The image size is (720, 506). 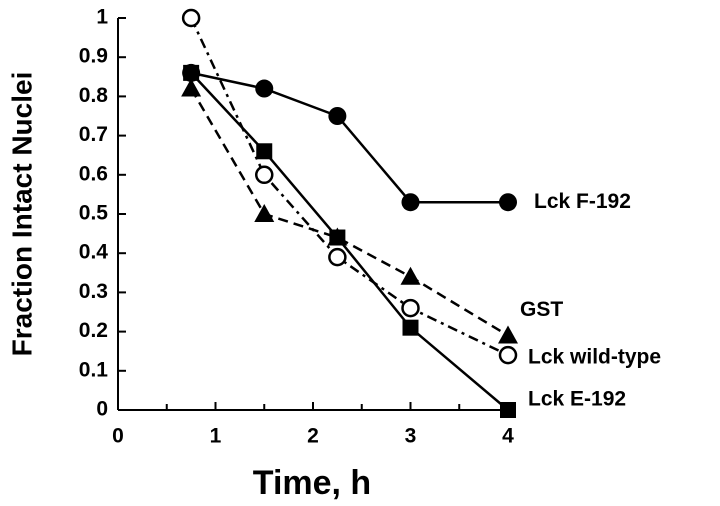 I want to click on x-tick-label: 2, so click(x=313, y=436).